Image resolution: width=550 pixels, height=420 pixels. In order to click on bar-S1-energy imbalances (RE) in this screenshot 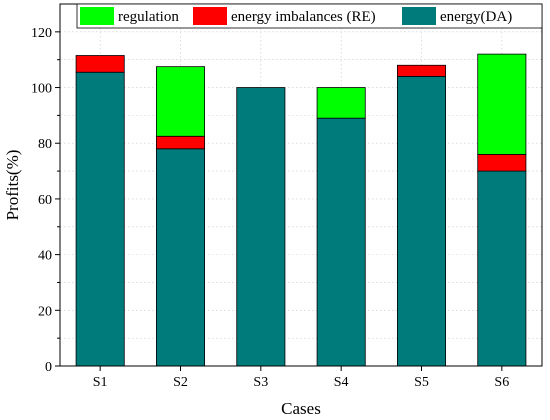, I will do `click(100, 64)`.